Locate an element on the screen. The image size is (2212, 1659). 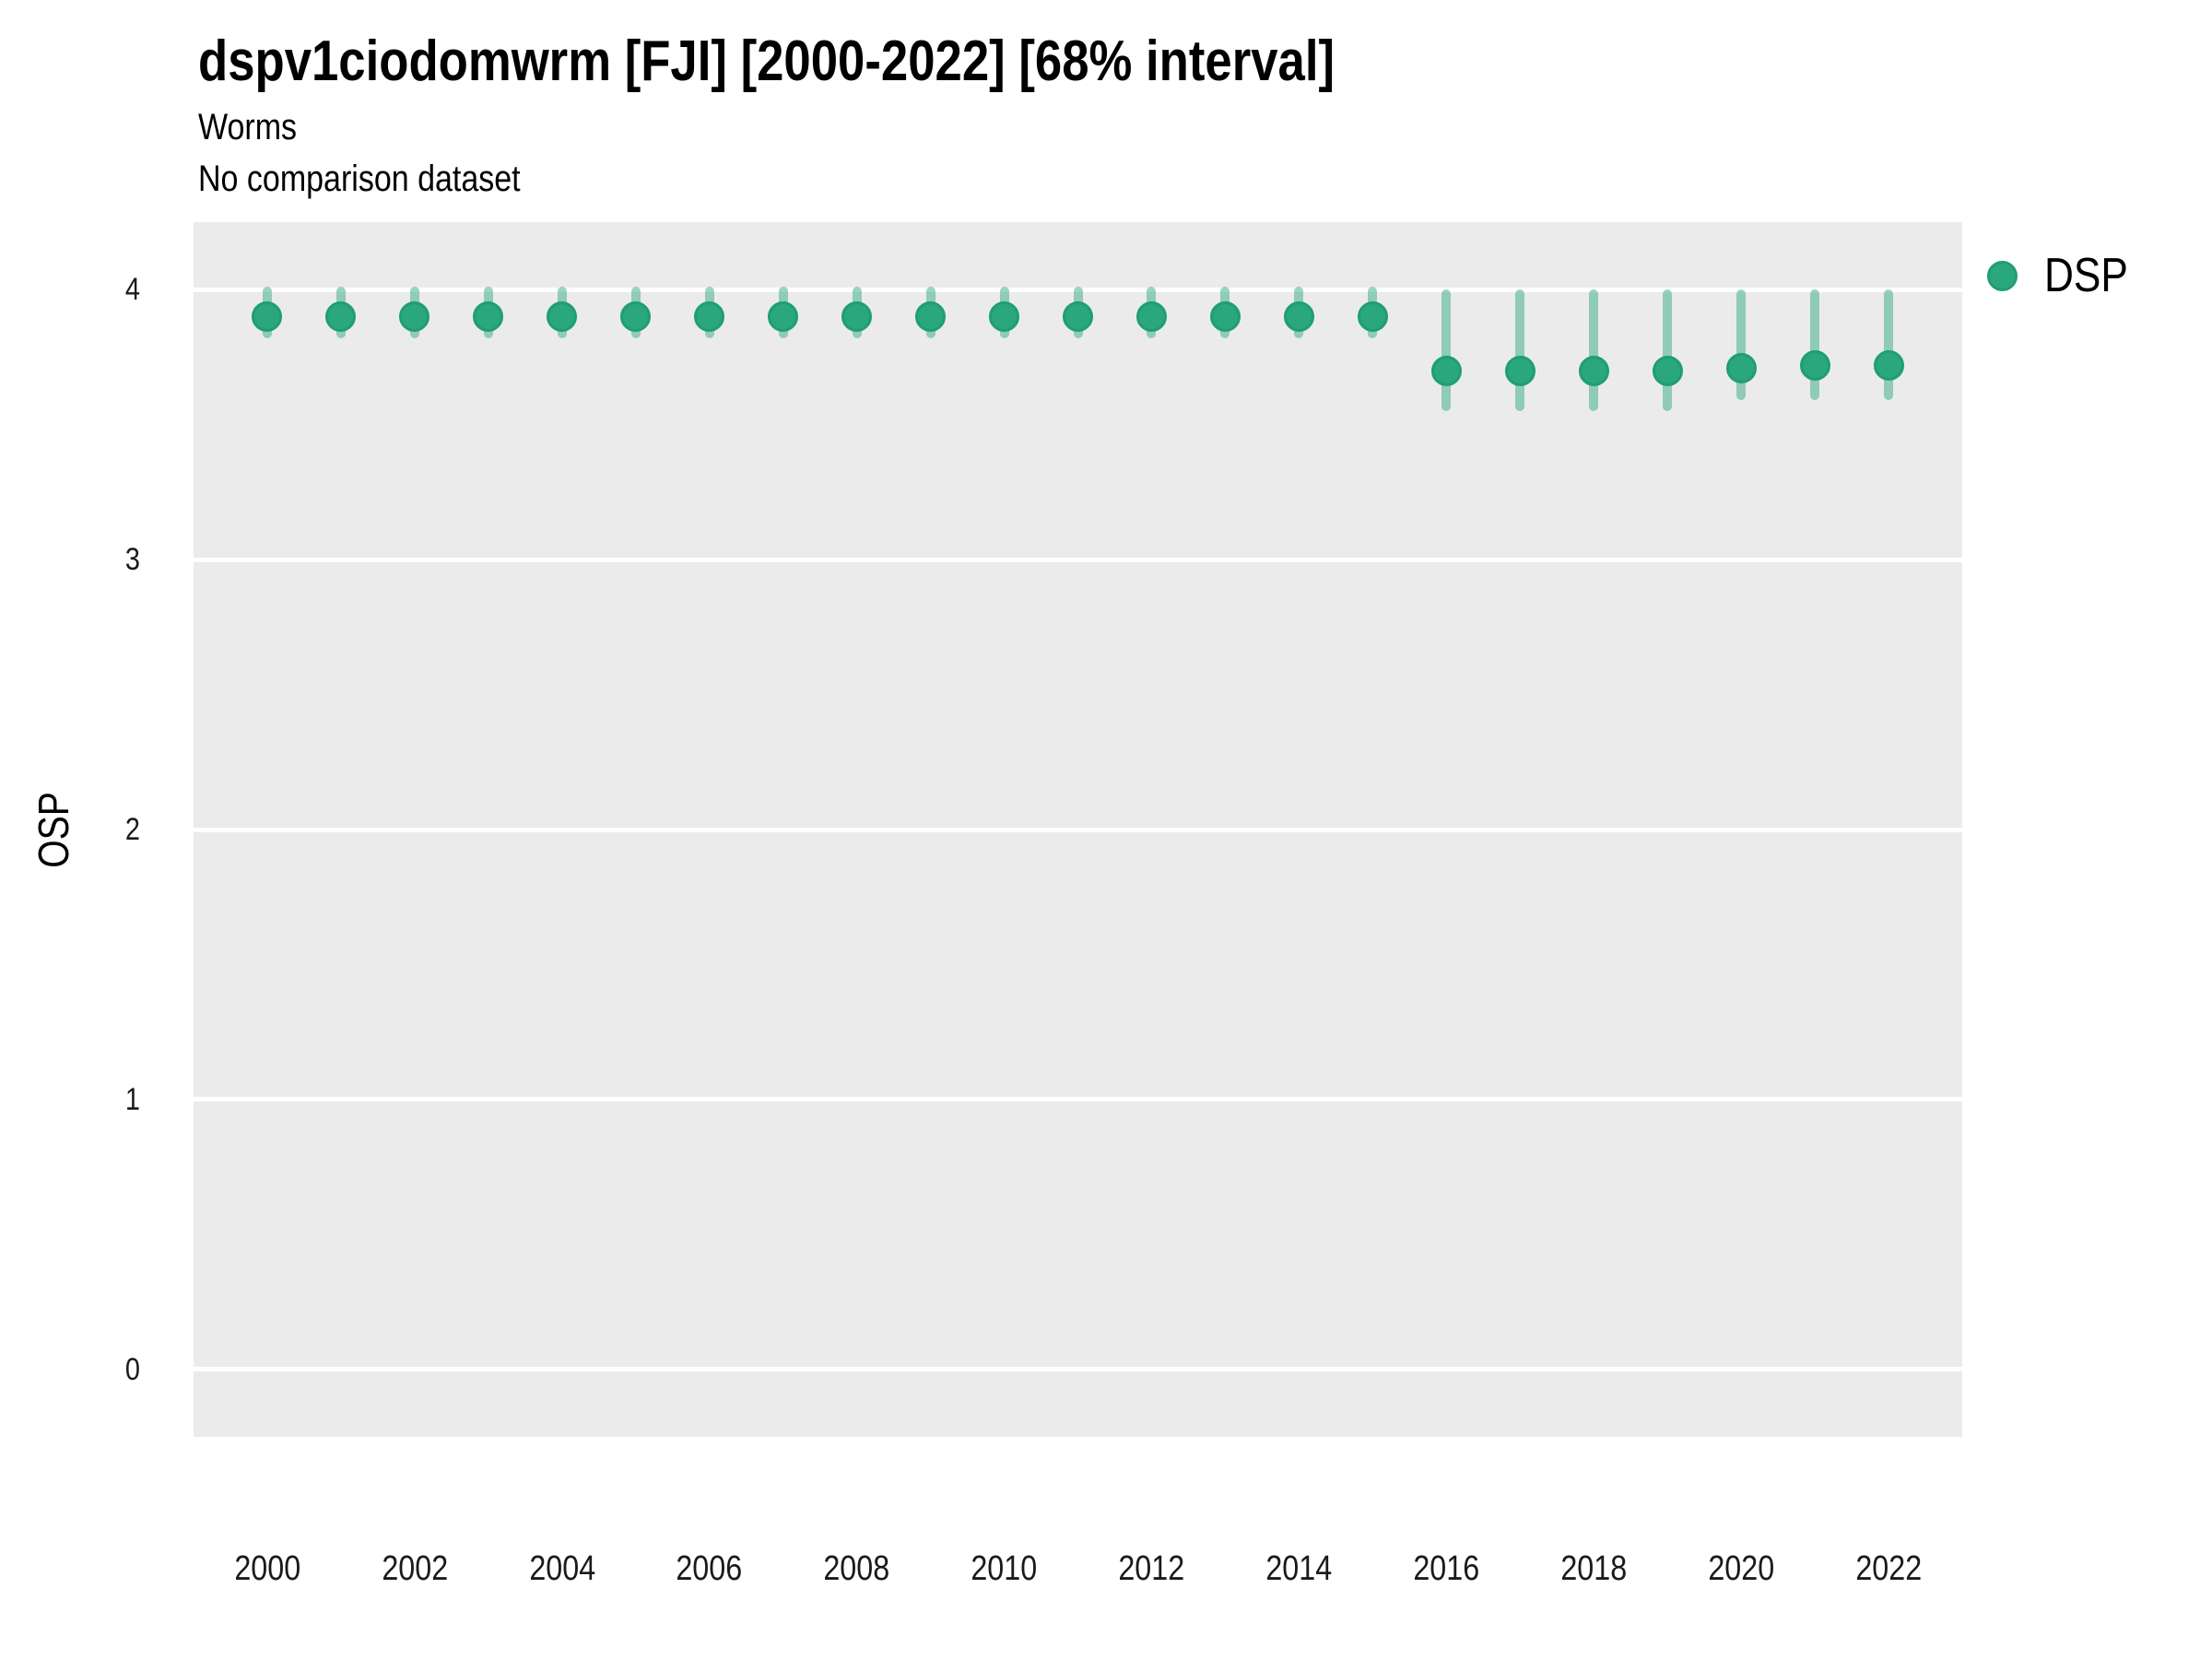
y-tick-label-0: 0 is located at coordinates (132, 1369).